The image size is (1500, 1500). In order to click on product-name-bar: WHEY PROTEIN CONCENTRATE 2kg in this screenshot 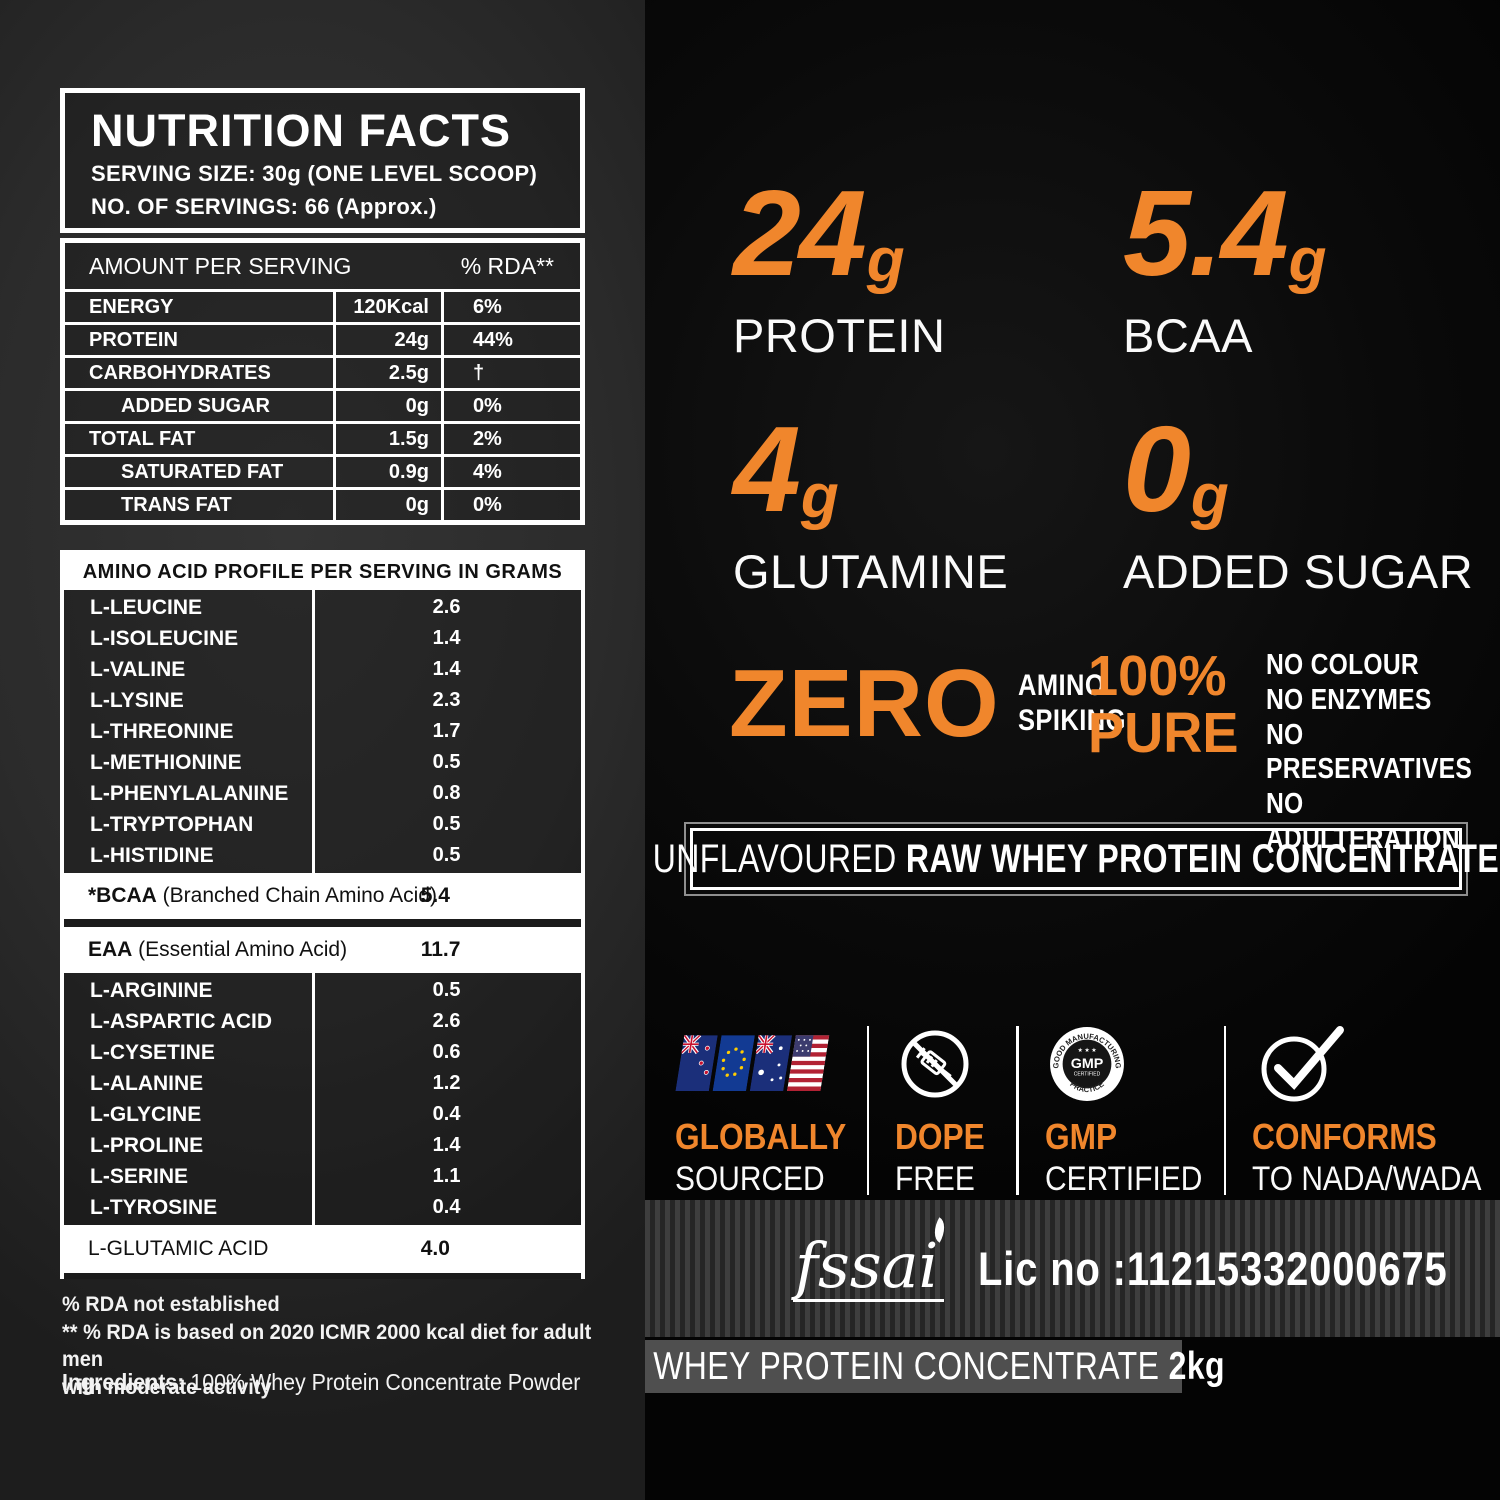, I will do `click(935, 1366)`.